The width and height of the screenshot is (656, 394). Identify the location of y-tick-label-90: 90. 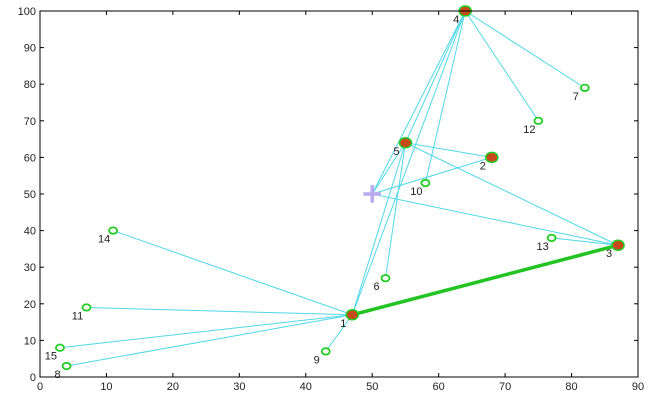
(30, 49).